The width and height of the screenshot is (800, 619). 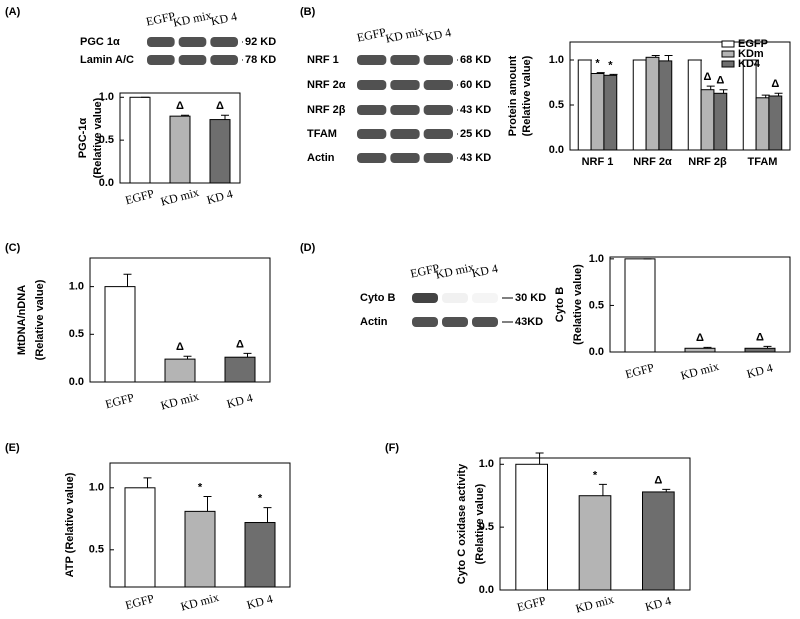 I want to click on x-tick-label: TFAM, so click(x=763, y=162).